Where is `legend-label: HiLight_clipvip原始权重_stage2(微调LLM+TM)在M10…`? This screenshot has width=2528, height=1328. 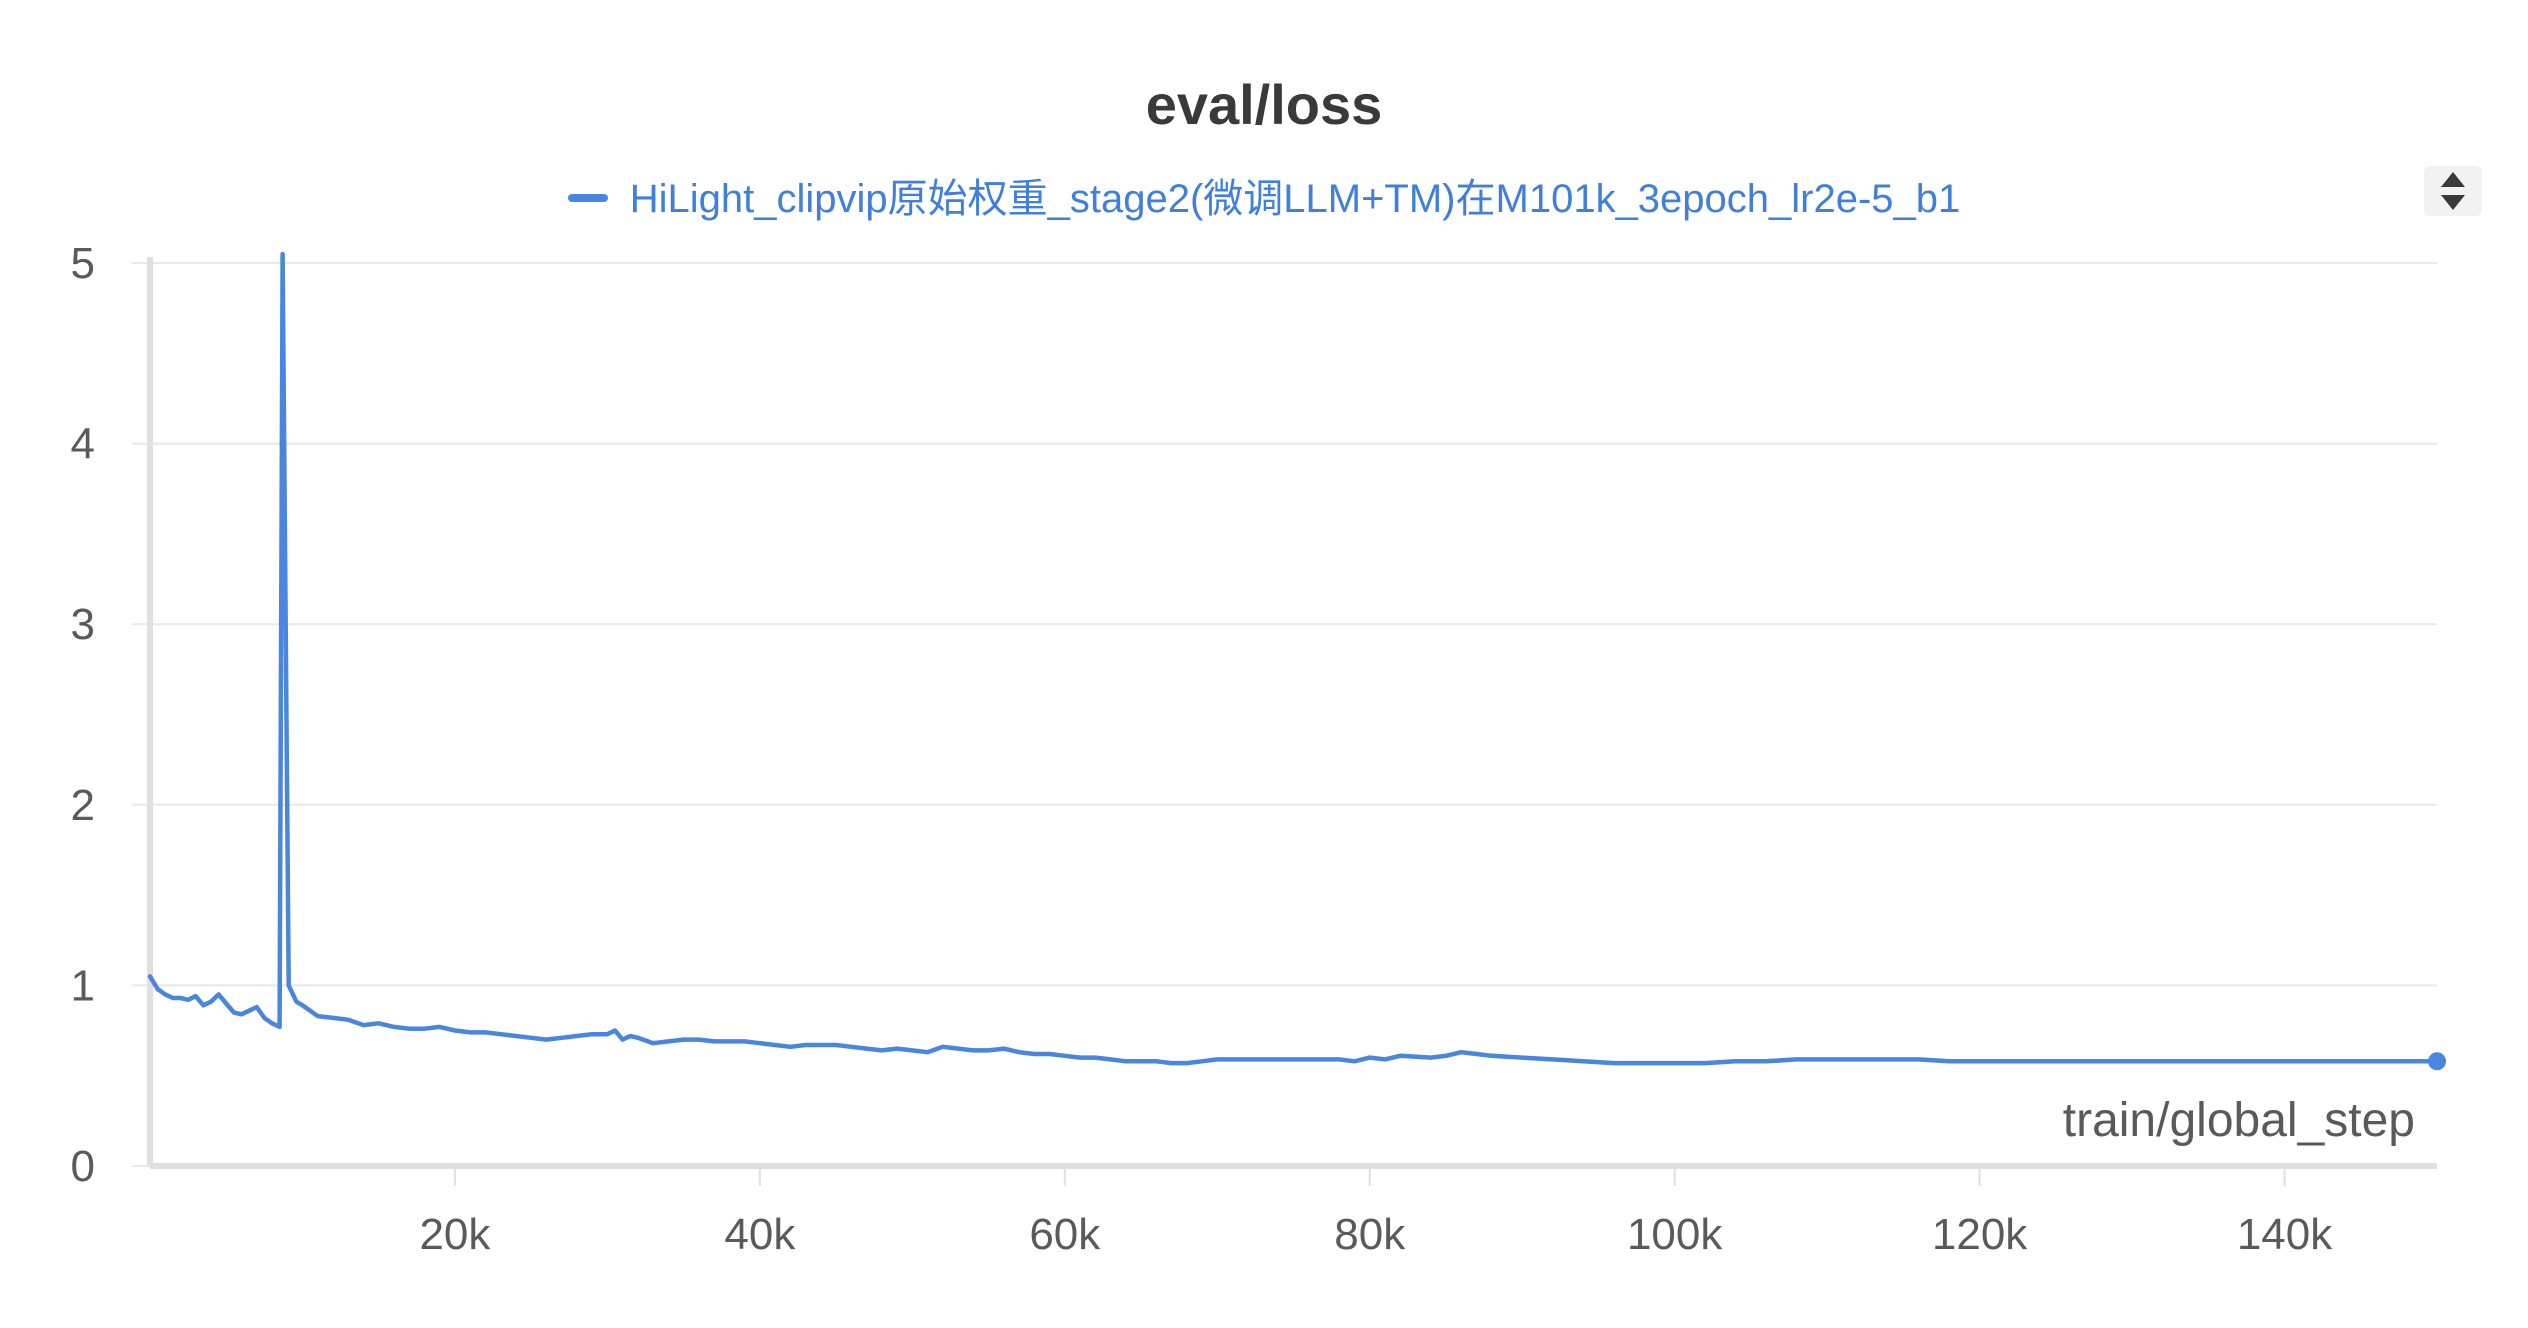 legend-label: HiLight_clipvip原始权重_stage2(微调LLM+TM)在M10… is located at coordinates (1295, 199).